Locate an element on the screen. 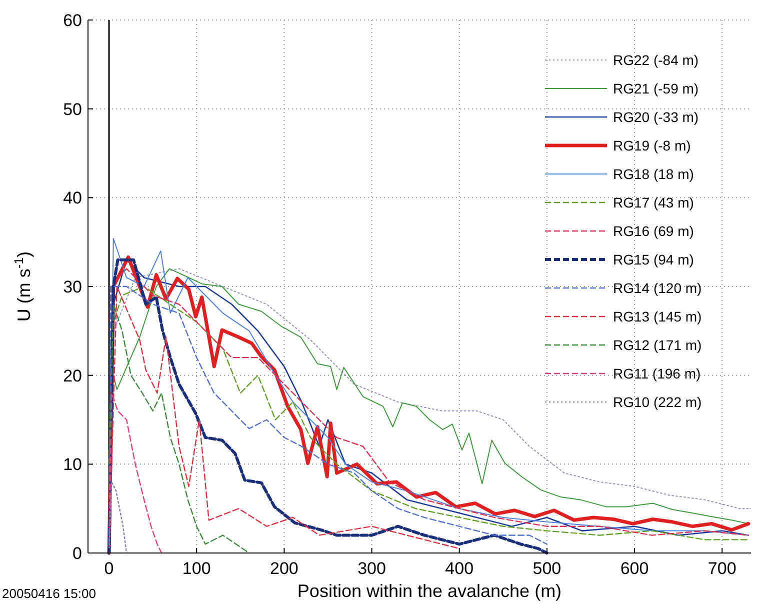 The image size is (759, 609). y-tick-label: 10 is located at coordinates (72, 464).